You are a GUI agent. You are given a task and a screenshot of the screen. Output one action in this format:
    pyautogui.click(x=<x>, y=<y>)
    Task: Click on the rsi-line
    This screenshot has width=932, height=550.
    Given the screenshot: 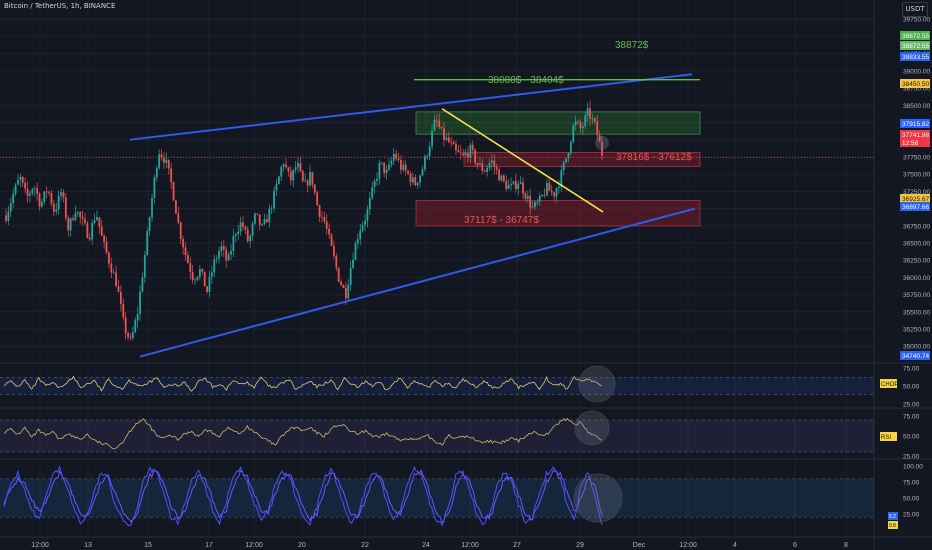 What is the action you would take?
    pyautogui.click(x=303, y=433)
    